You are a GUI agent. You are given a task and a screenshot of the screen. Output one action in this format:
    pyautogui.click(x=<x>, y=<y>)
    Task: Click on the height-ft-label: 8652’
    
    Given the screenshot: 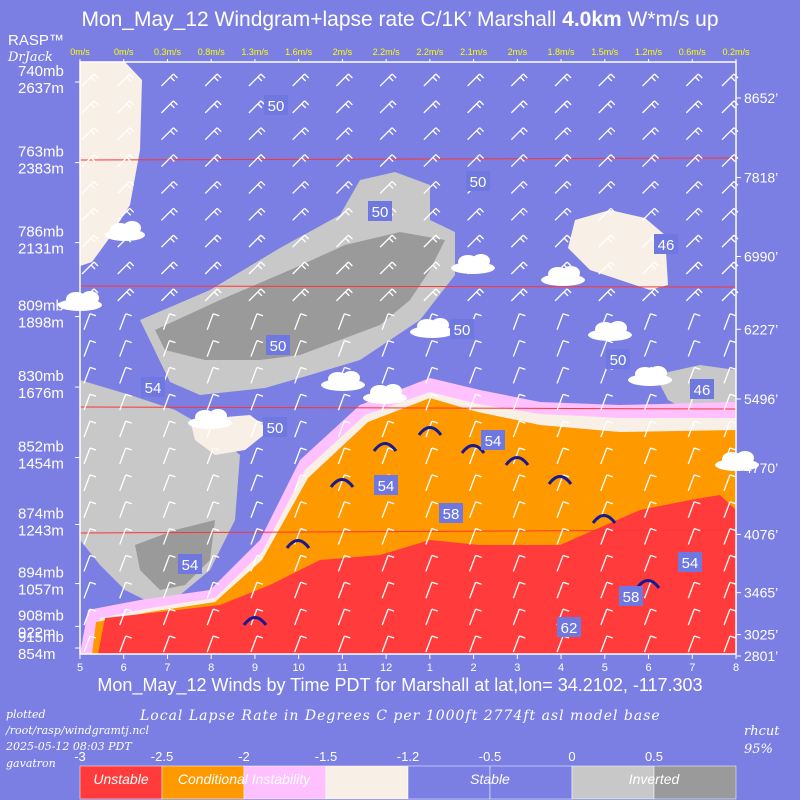 What is the action you would take?
    pyautogui.click(x=761, y=98)
    